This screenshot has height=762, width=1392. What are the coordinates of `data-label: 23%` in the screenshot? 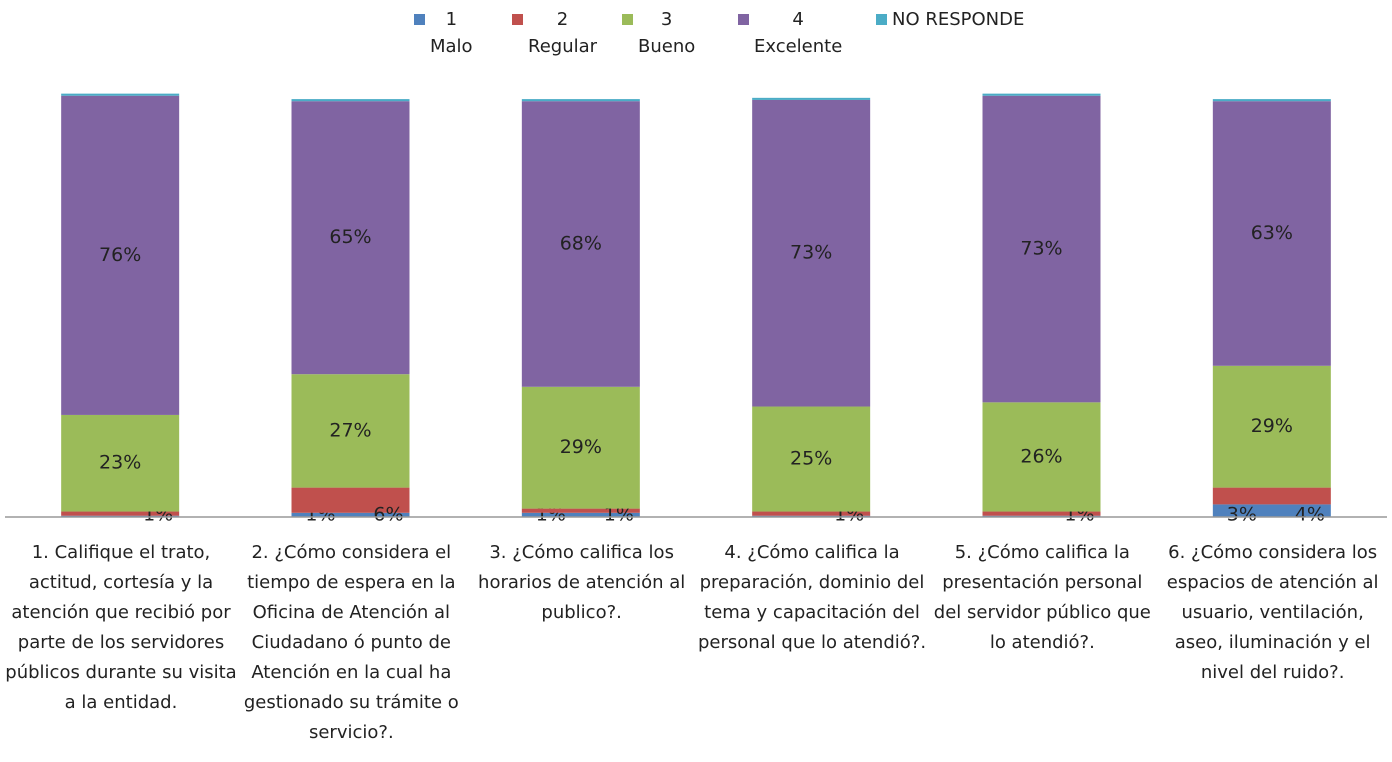 It's located at (120, 463).